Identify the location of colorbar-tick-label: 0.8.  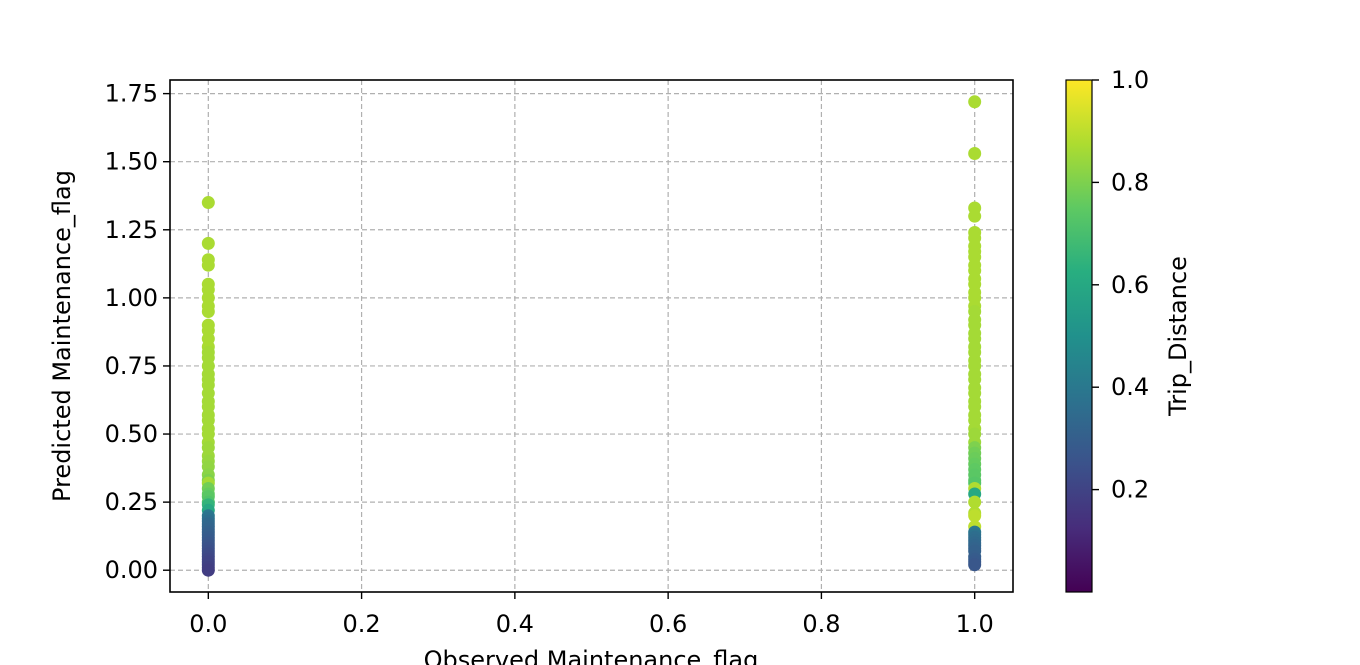
(1130, 182).